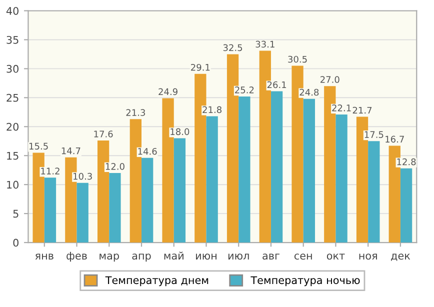  Describe the element at coordinates (276, 84) in the screenshot. I see `data-label: 26.1` at that location.